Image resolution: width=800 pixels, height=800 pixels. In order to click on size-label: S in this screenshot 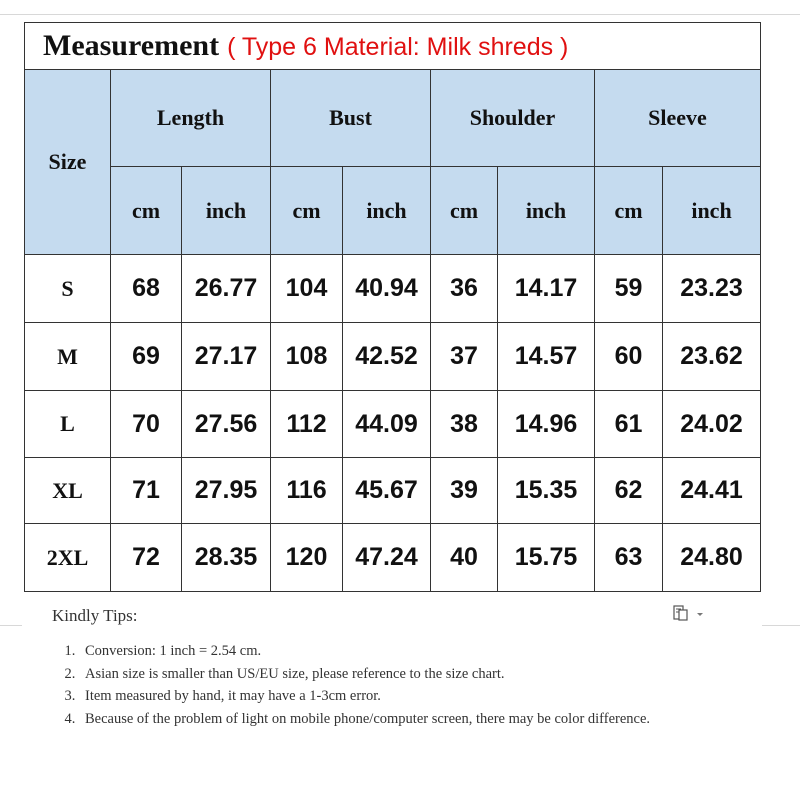, I will do `click(67, 288)`.